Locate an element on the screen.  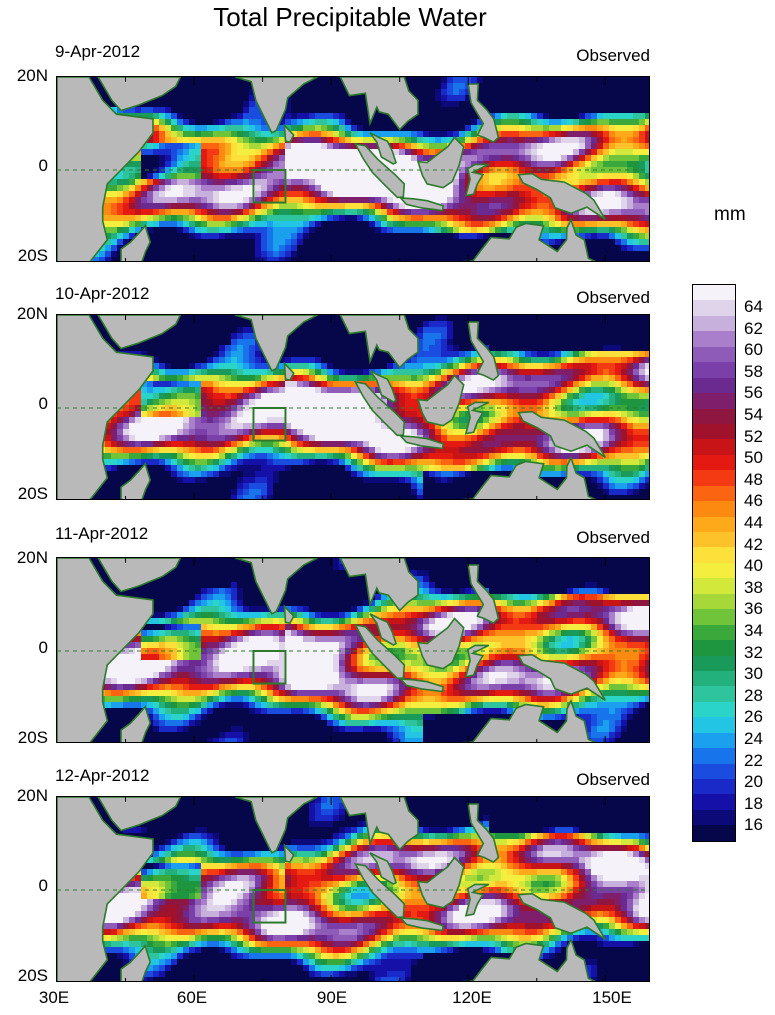
lon-label-30e: 30E is located at coordinates (54, 997).